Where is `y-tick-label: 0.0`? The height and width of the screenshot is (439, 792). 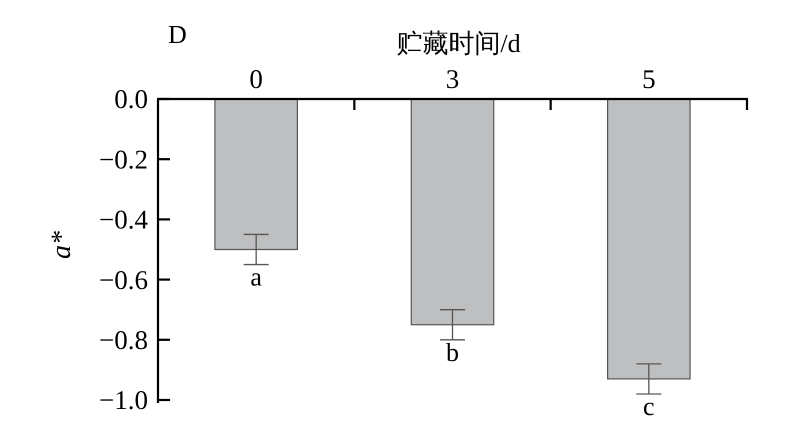 y-tick-label: 0.0 is located at coordinates (131, 99).